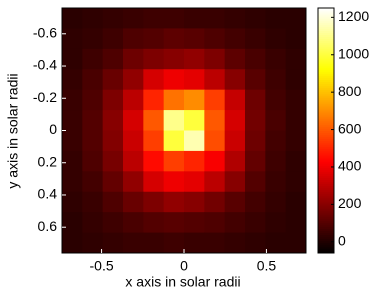 The image size is (374, 292). Describe the element at coordinates (350, 128) in the screenshot. I see `colorbar-tick-label: 600` at that location.